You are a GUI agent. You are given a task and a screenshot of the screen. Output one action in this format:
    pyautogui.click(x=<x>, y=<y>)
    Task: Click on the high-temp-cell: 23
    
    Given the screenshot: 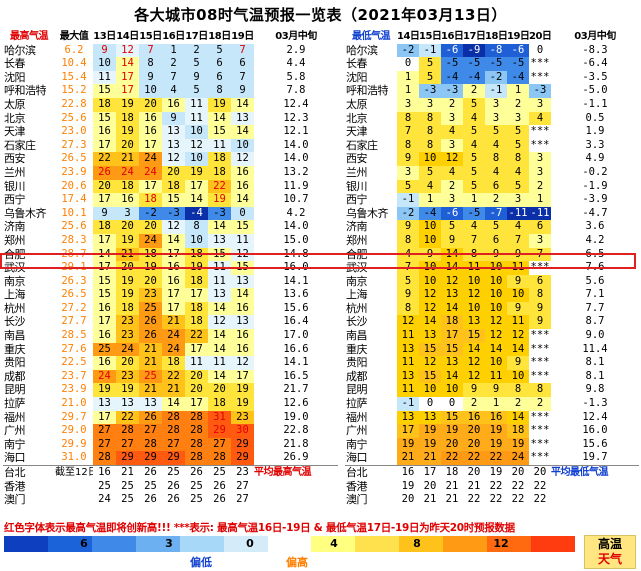 What is the action you would take?
    pyautogui.click(x=150, y=295)
    